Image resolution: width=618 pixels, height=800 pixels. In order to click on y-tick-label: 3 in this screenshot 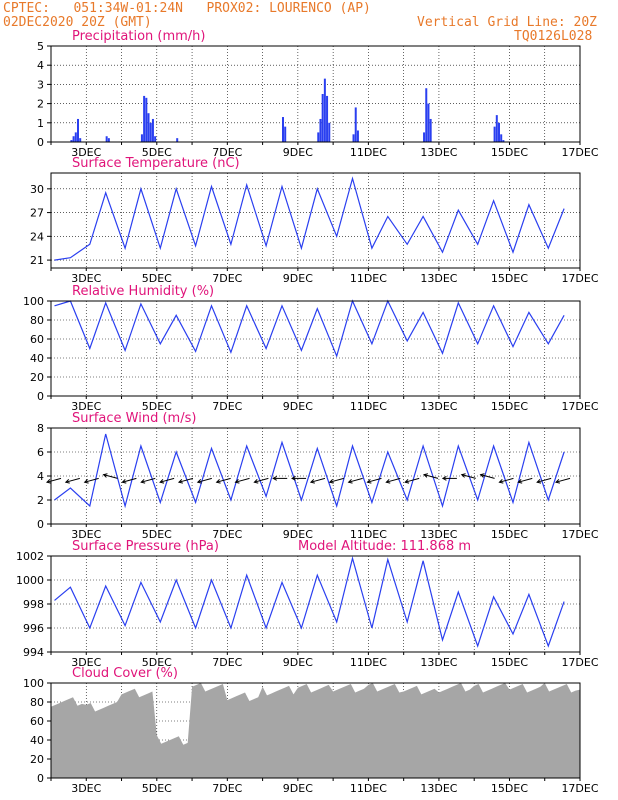, I will do `click(40, 84)`.